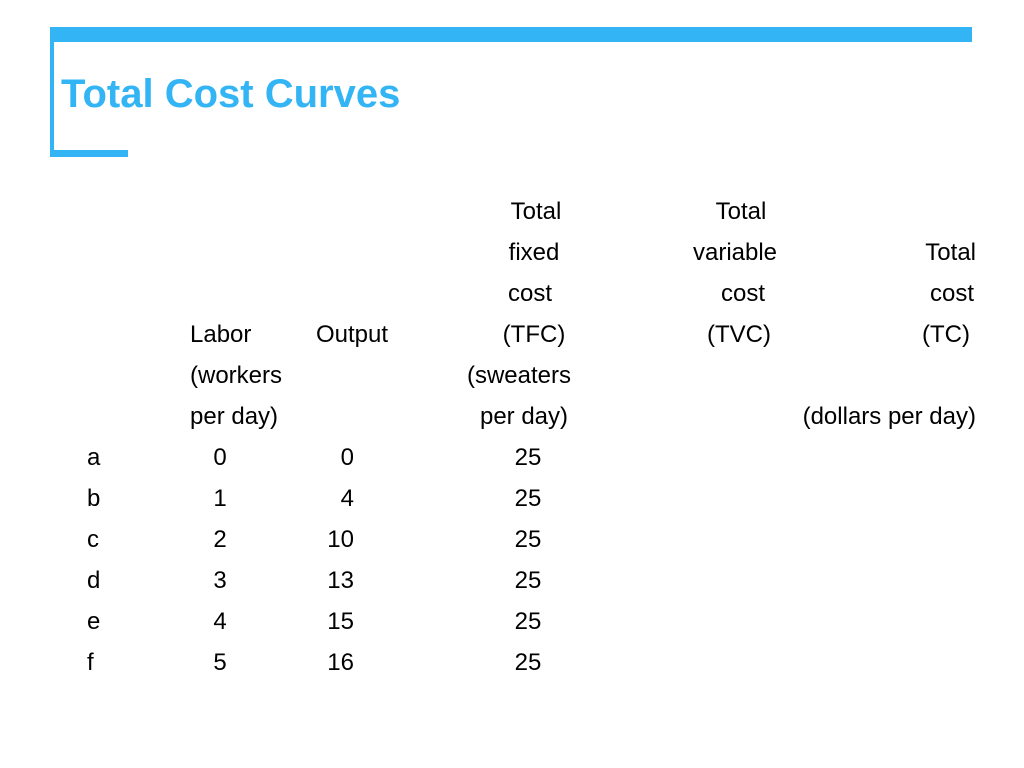  What do you see at coordinates (340, 580) in the screenshot?
I see `output-value: 13` at bounding box center [340, 580].